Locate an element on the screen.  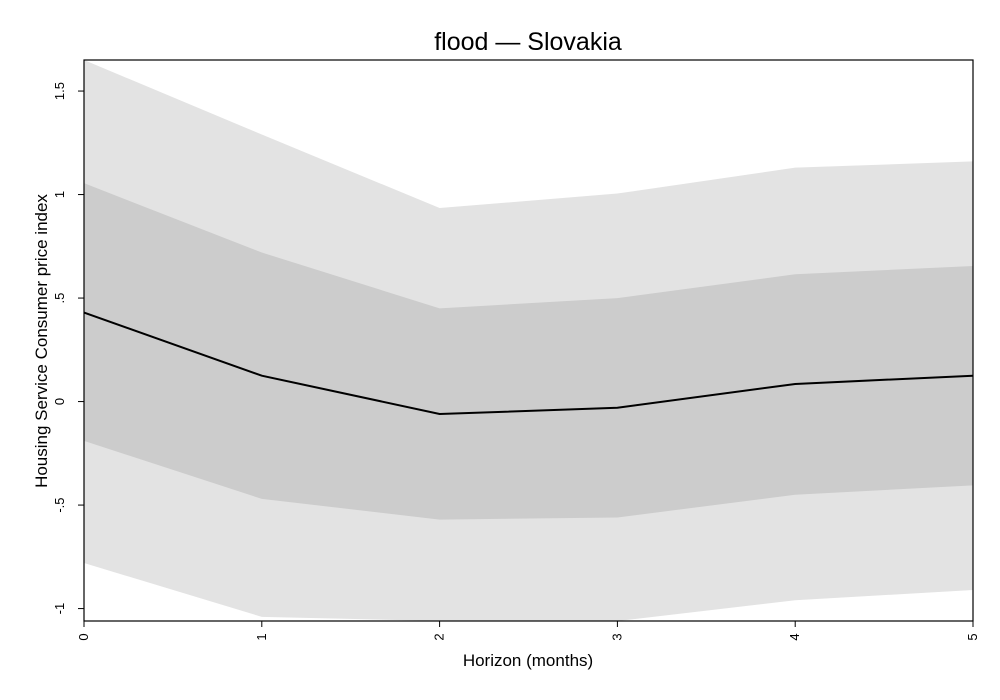
x-tick-label: 0 is located at coordinates (83, 636).